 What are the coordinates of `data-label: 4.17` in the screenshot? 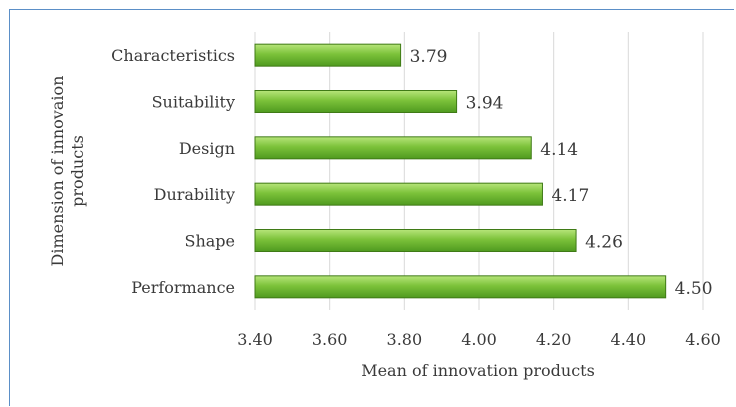 It's located at (570, 196).